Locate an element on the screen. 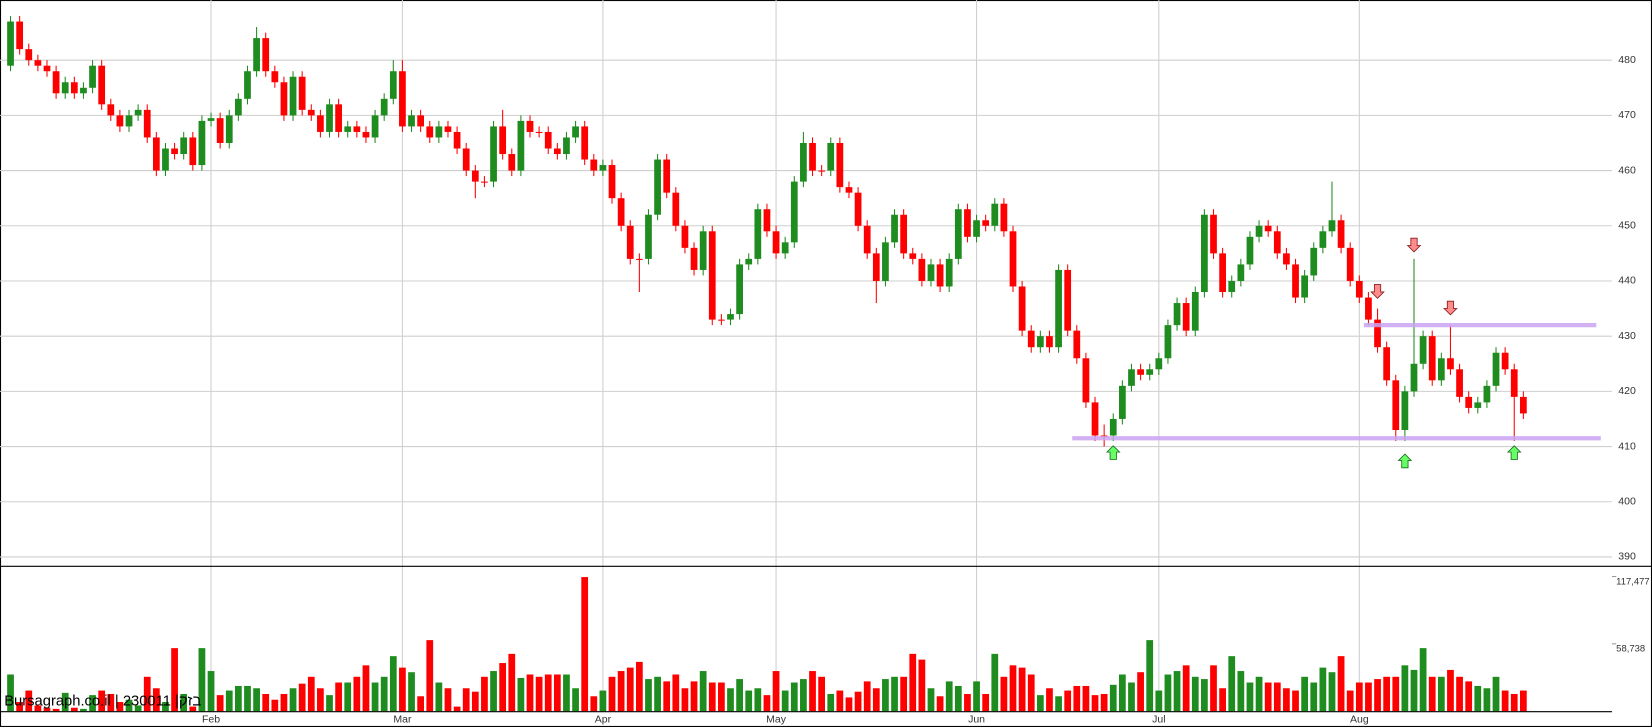 The width and height of the screenshot is (1652, 727). source-label: Bursagraph.co.il | 230011 |בזק is located at coordinates (102, 702).